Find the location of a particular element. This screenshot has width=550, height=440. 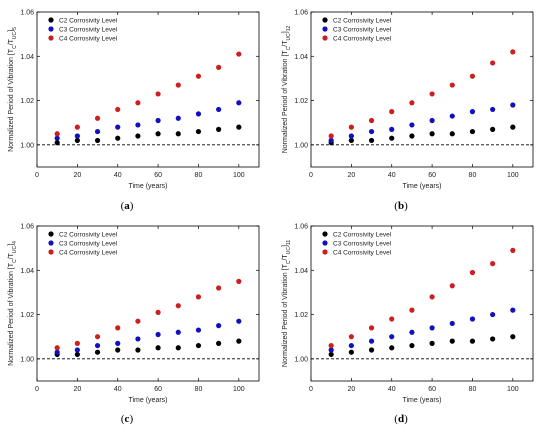

x-tick-label: 0 is located at coordinates (311, 389).